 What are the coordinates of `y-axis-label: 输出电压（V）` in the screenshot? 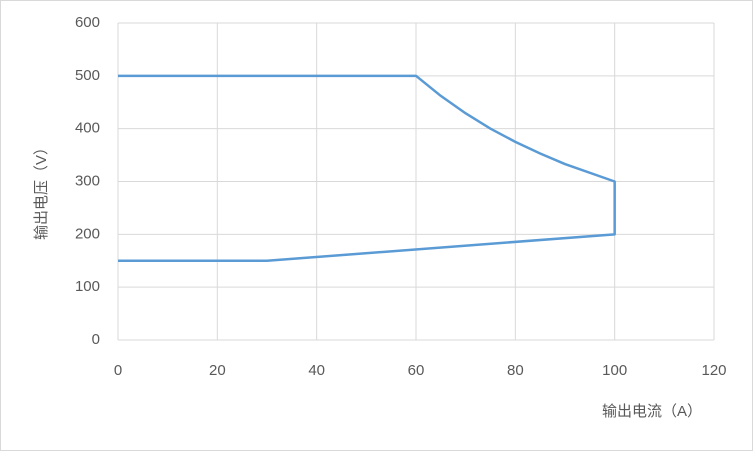 It's located at (41, 190).